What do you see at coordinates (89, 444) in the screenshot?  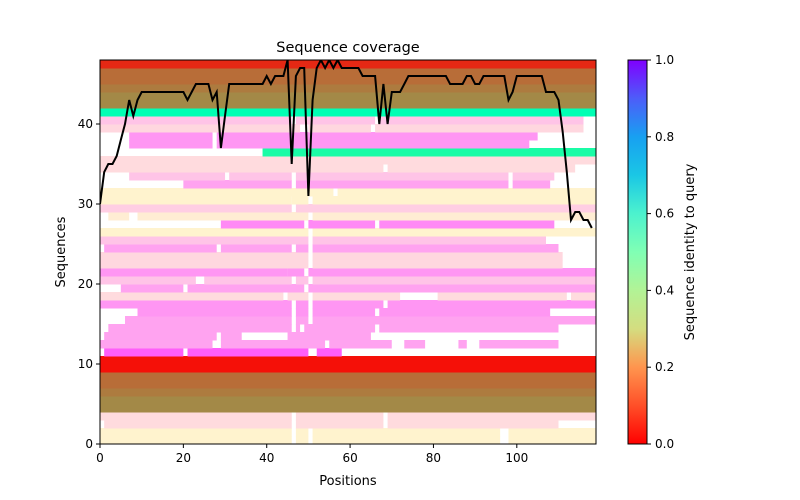 I see `y-tick-label: 0` at bounding box center [89, 444].